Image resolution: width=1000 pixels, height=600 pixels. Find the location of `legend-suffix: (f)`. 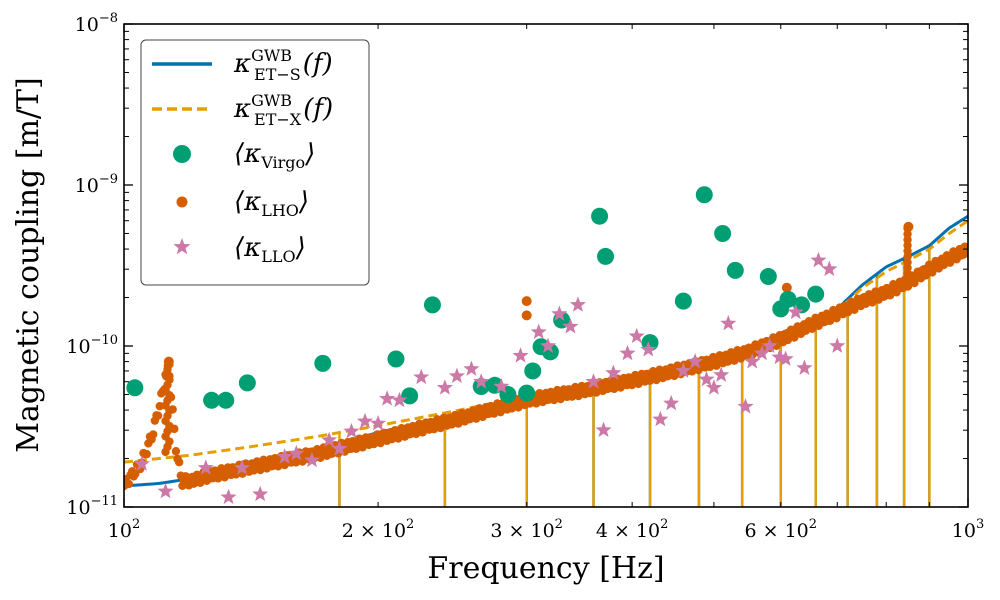

legend-suffix: (f) is located at coordinates (318, 64).